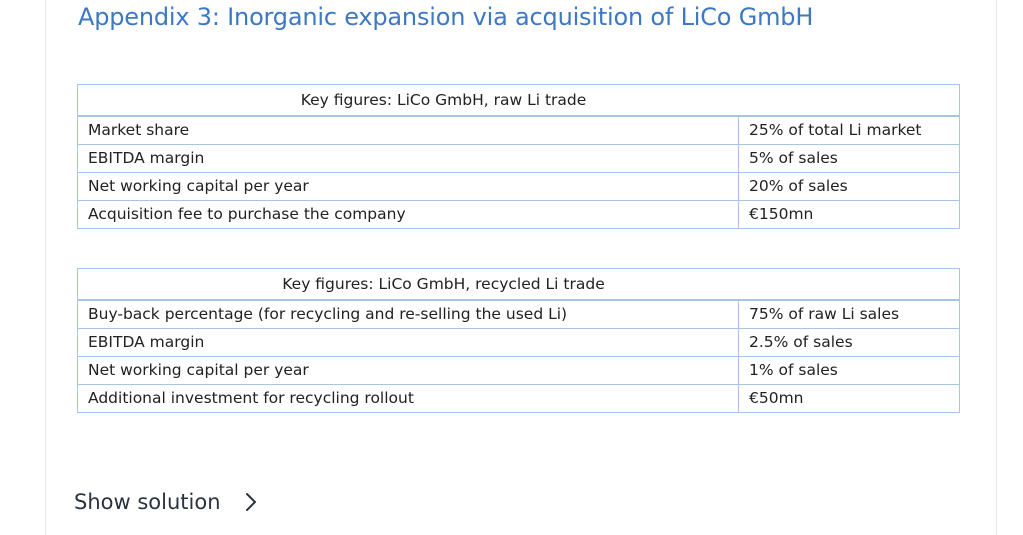 The image size is (1023, 535). What do you see at coordinates (408, 130) in the screenshot?
I see `row-label: Market share` at bounding box center [408, 130].